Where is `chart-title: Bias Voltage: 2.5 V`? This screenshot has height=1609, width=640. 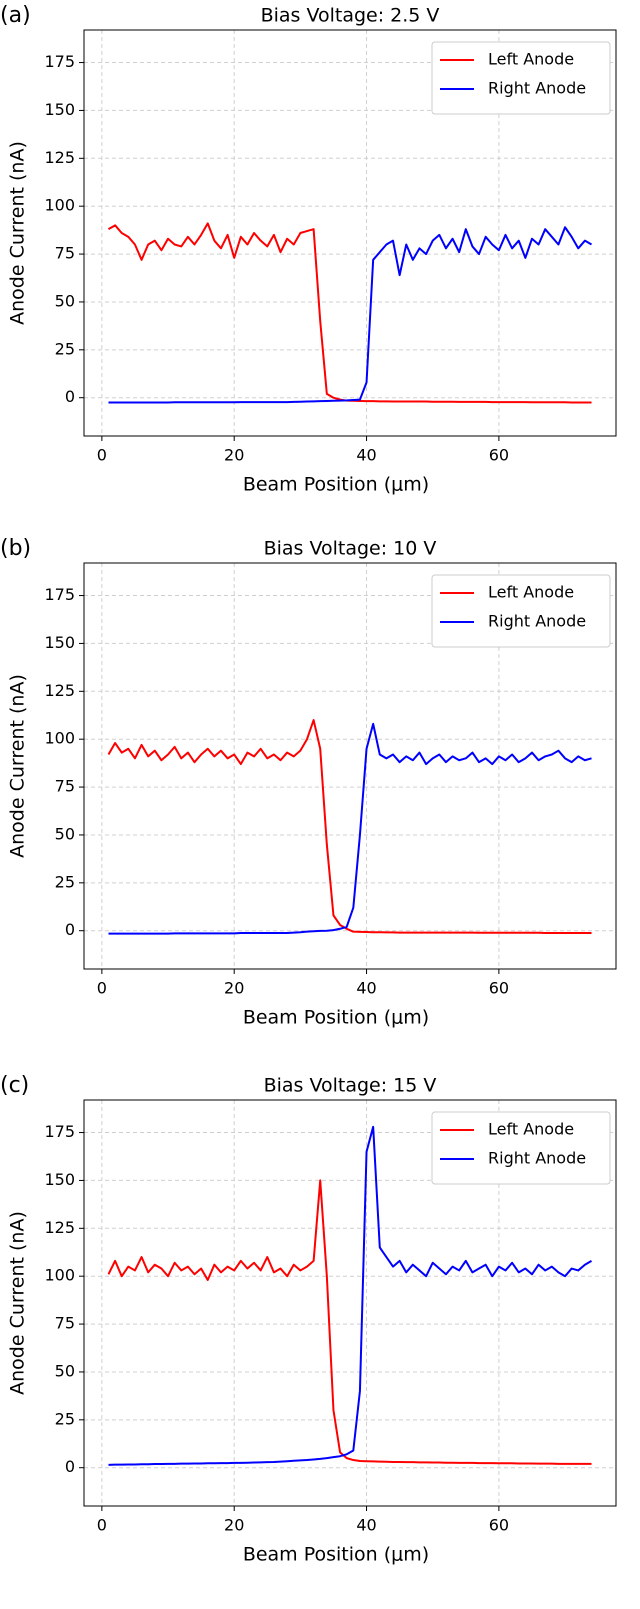
chart-title: Bias Voltage: 2.5 V is located at coordinates (350, 16).